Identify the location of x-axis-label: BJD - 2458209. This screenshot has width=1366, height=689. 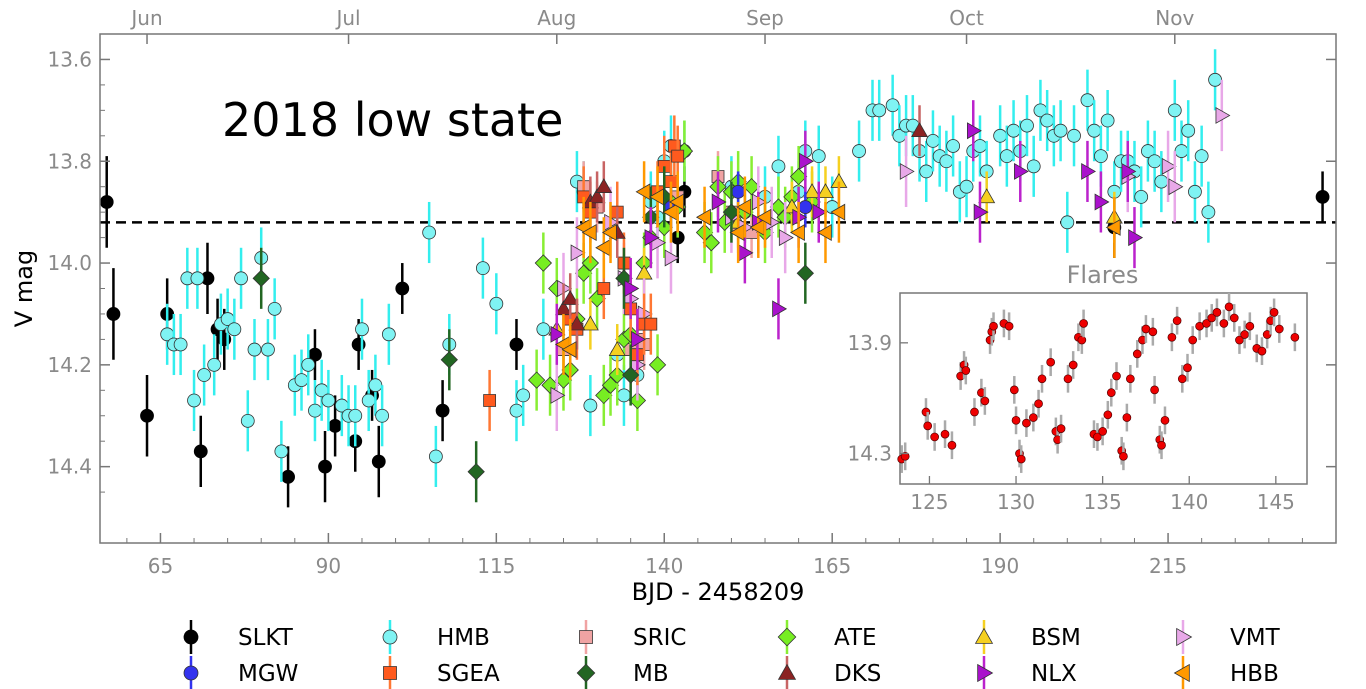
(718, 592).